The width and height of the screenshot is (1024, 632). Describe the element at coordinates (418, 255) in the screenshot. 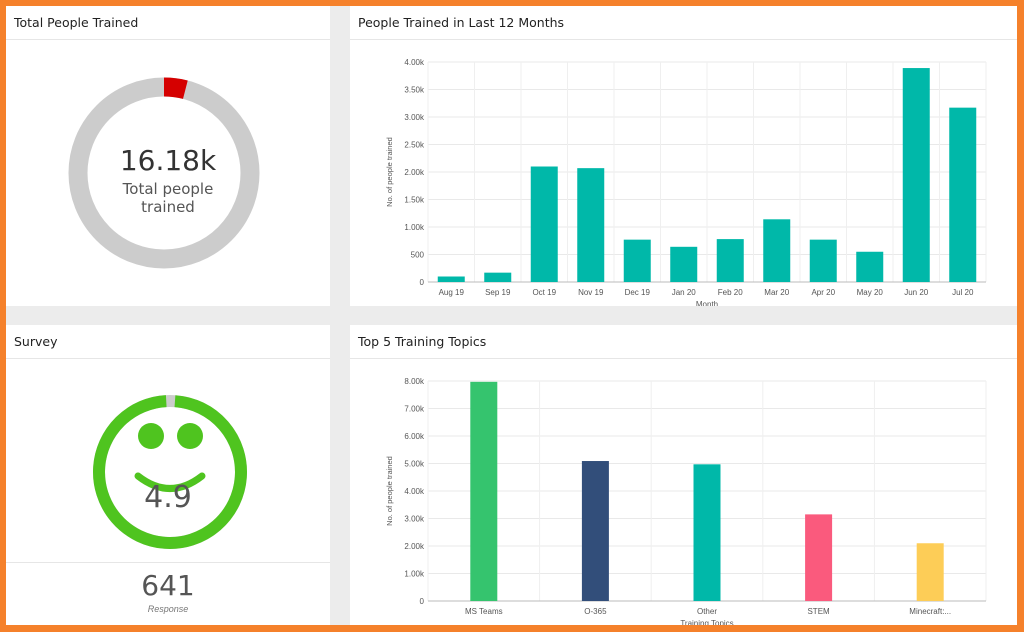

I see `y-tick-label: 500` at that location.